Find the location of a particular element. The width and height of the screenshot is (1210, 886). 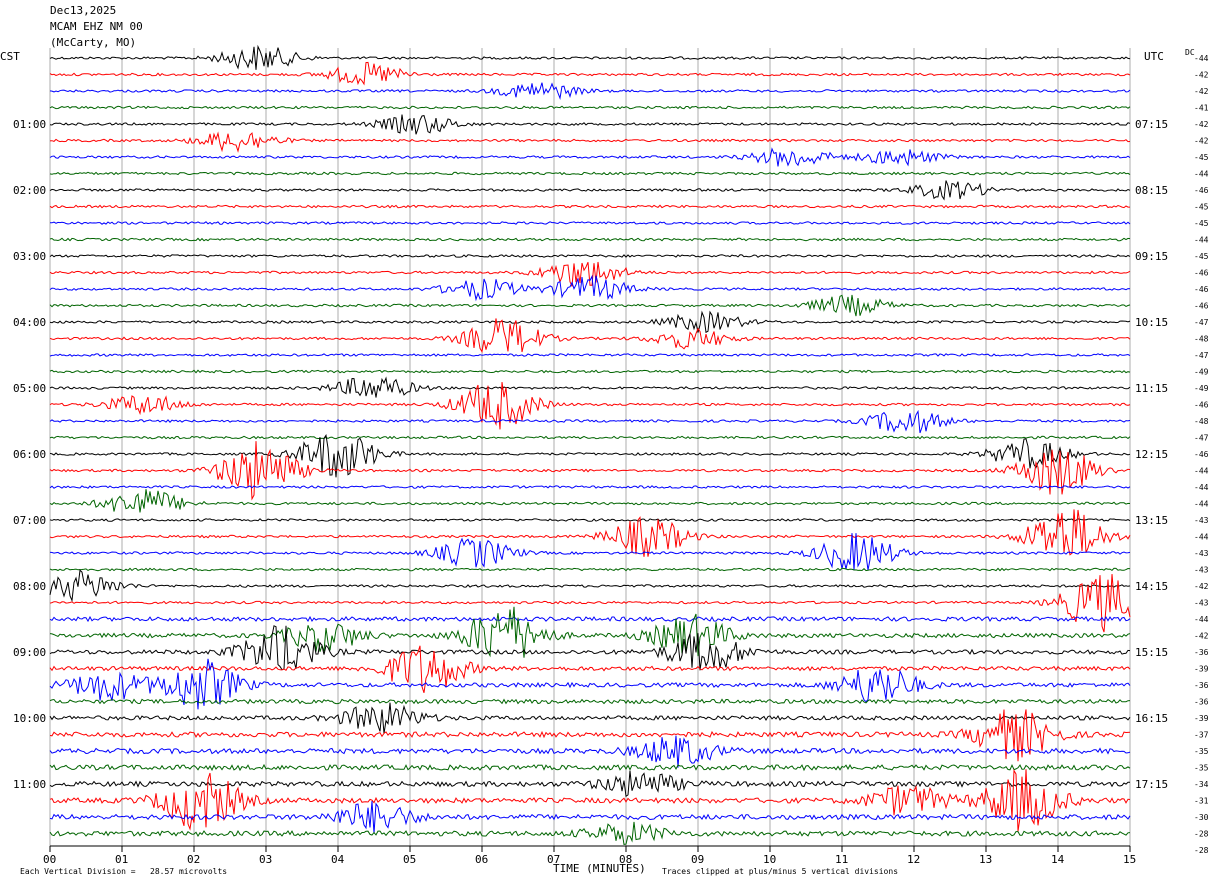

dc-offset-label: -34 is located at coordinates (1201, 784).